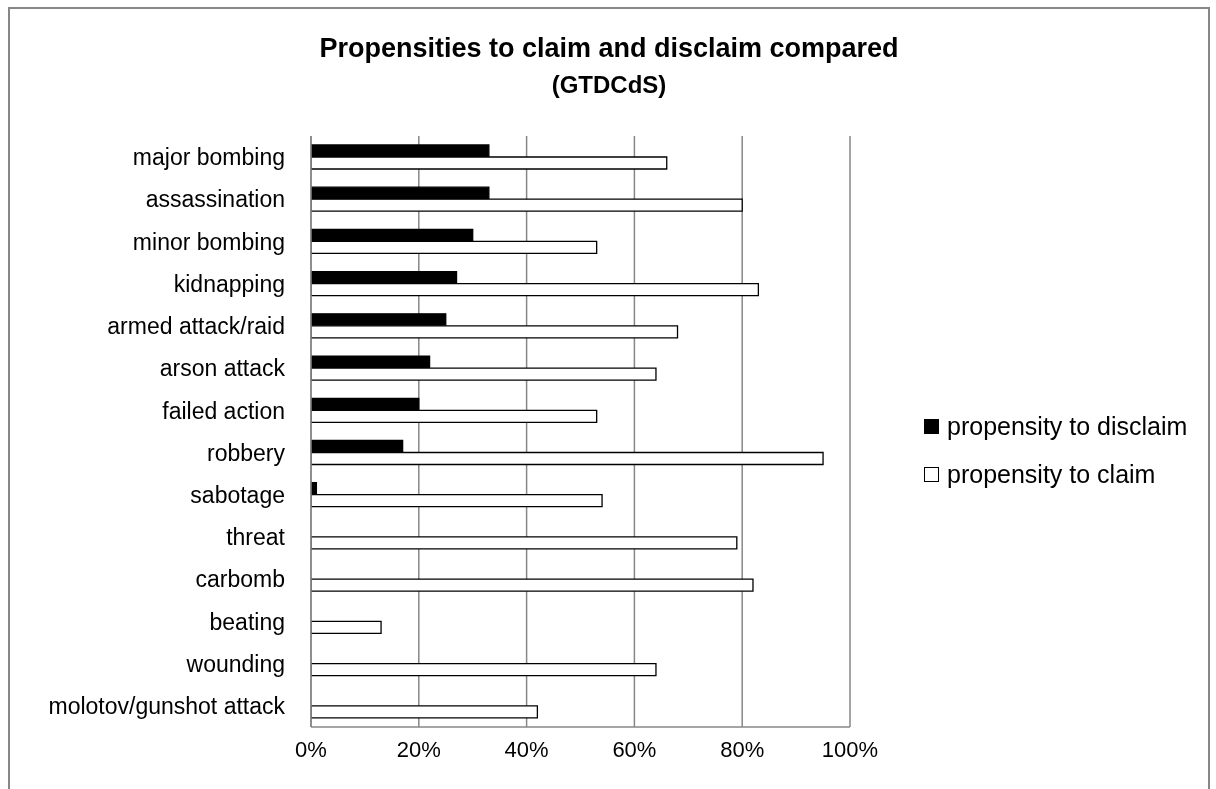 The width and height of the screenshot is (1216, 789). What do you see at coordinates (223, 410) in the screenshot?
I see `y-tick-label: failed action` at bounding box center [223, 410].